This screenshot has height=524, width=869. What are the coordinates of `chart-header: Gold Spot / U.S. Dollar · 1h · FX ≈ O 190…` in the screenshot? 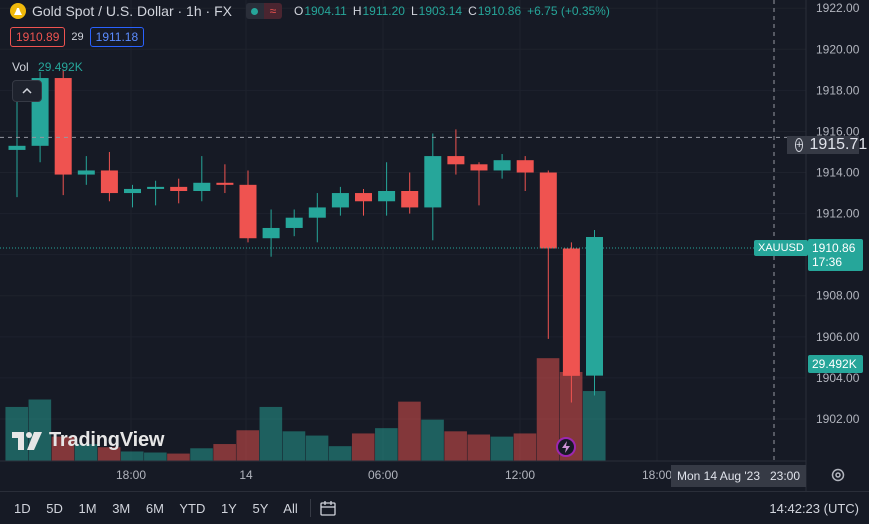 It's located at (313, 11).